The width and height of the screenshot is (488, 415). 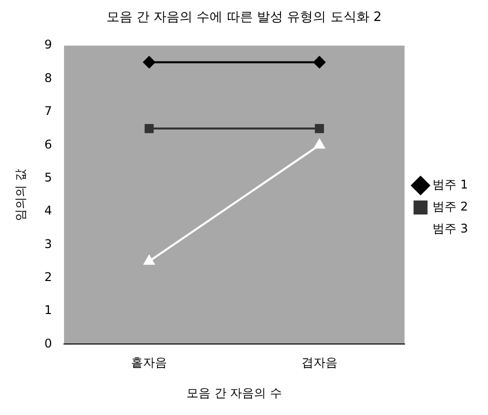 What do you see at coordinates (48, 211) in the screenshot?
I see `y-tick-label: 4` at bounding box center [48, 211].